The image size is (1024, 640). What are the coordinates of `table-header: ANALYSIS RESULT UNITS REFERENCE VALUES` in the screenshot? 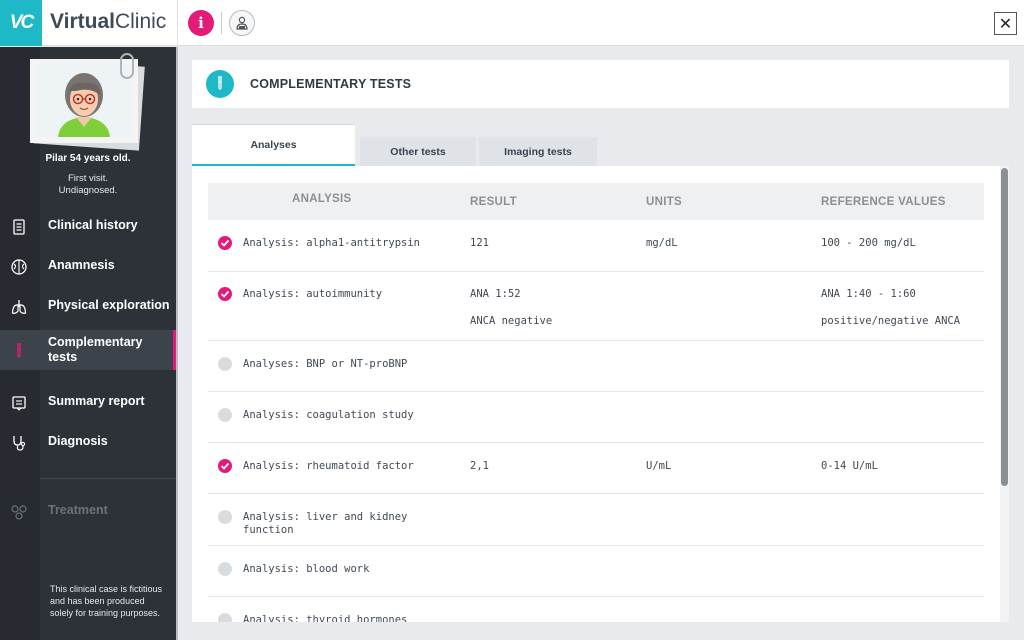 It's located at (596, 201).